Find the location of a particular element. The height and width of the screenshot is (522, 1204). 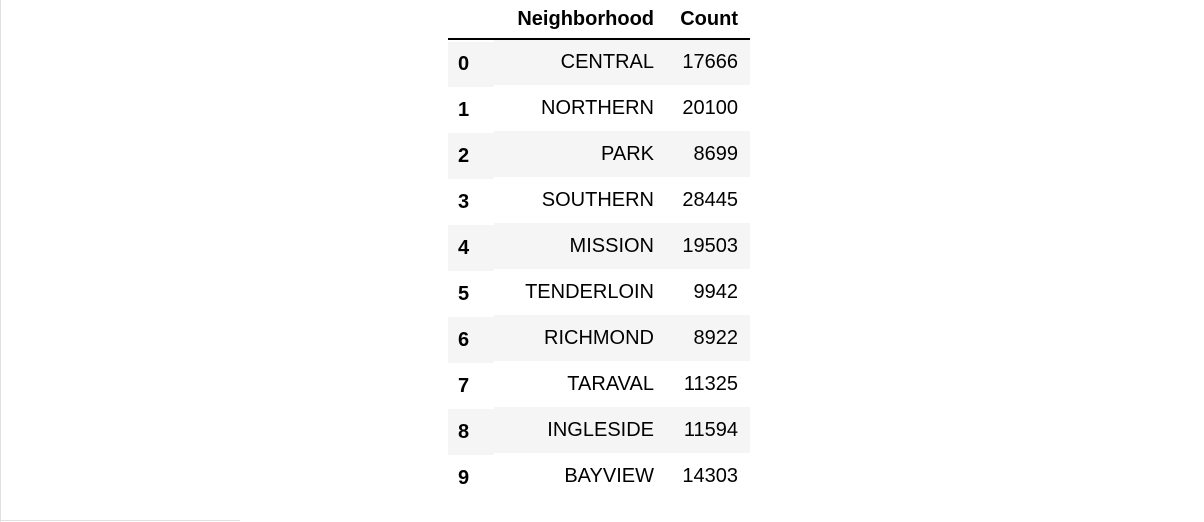

neighborhood-cell: CENTRAL is located at coordinates (607, 62).